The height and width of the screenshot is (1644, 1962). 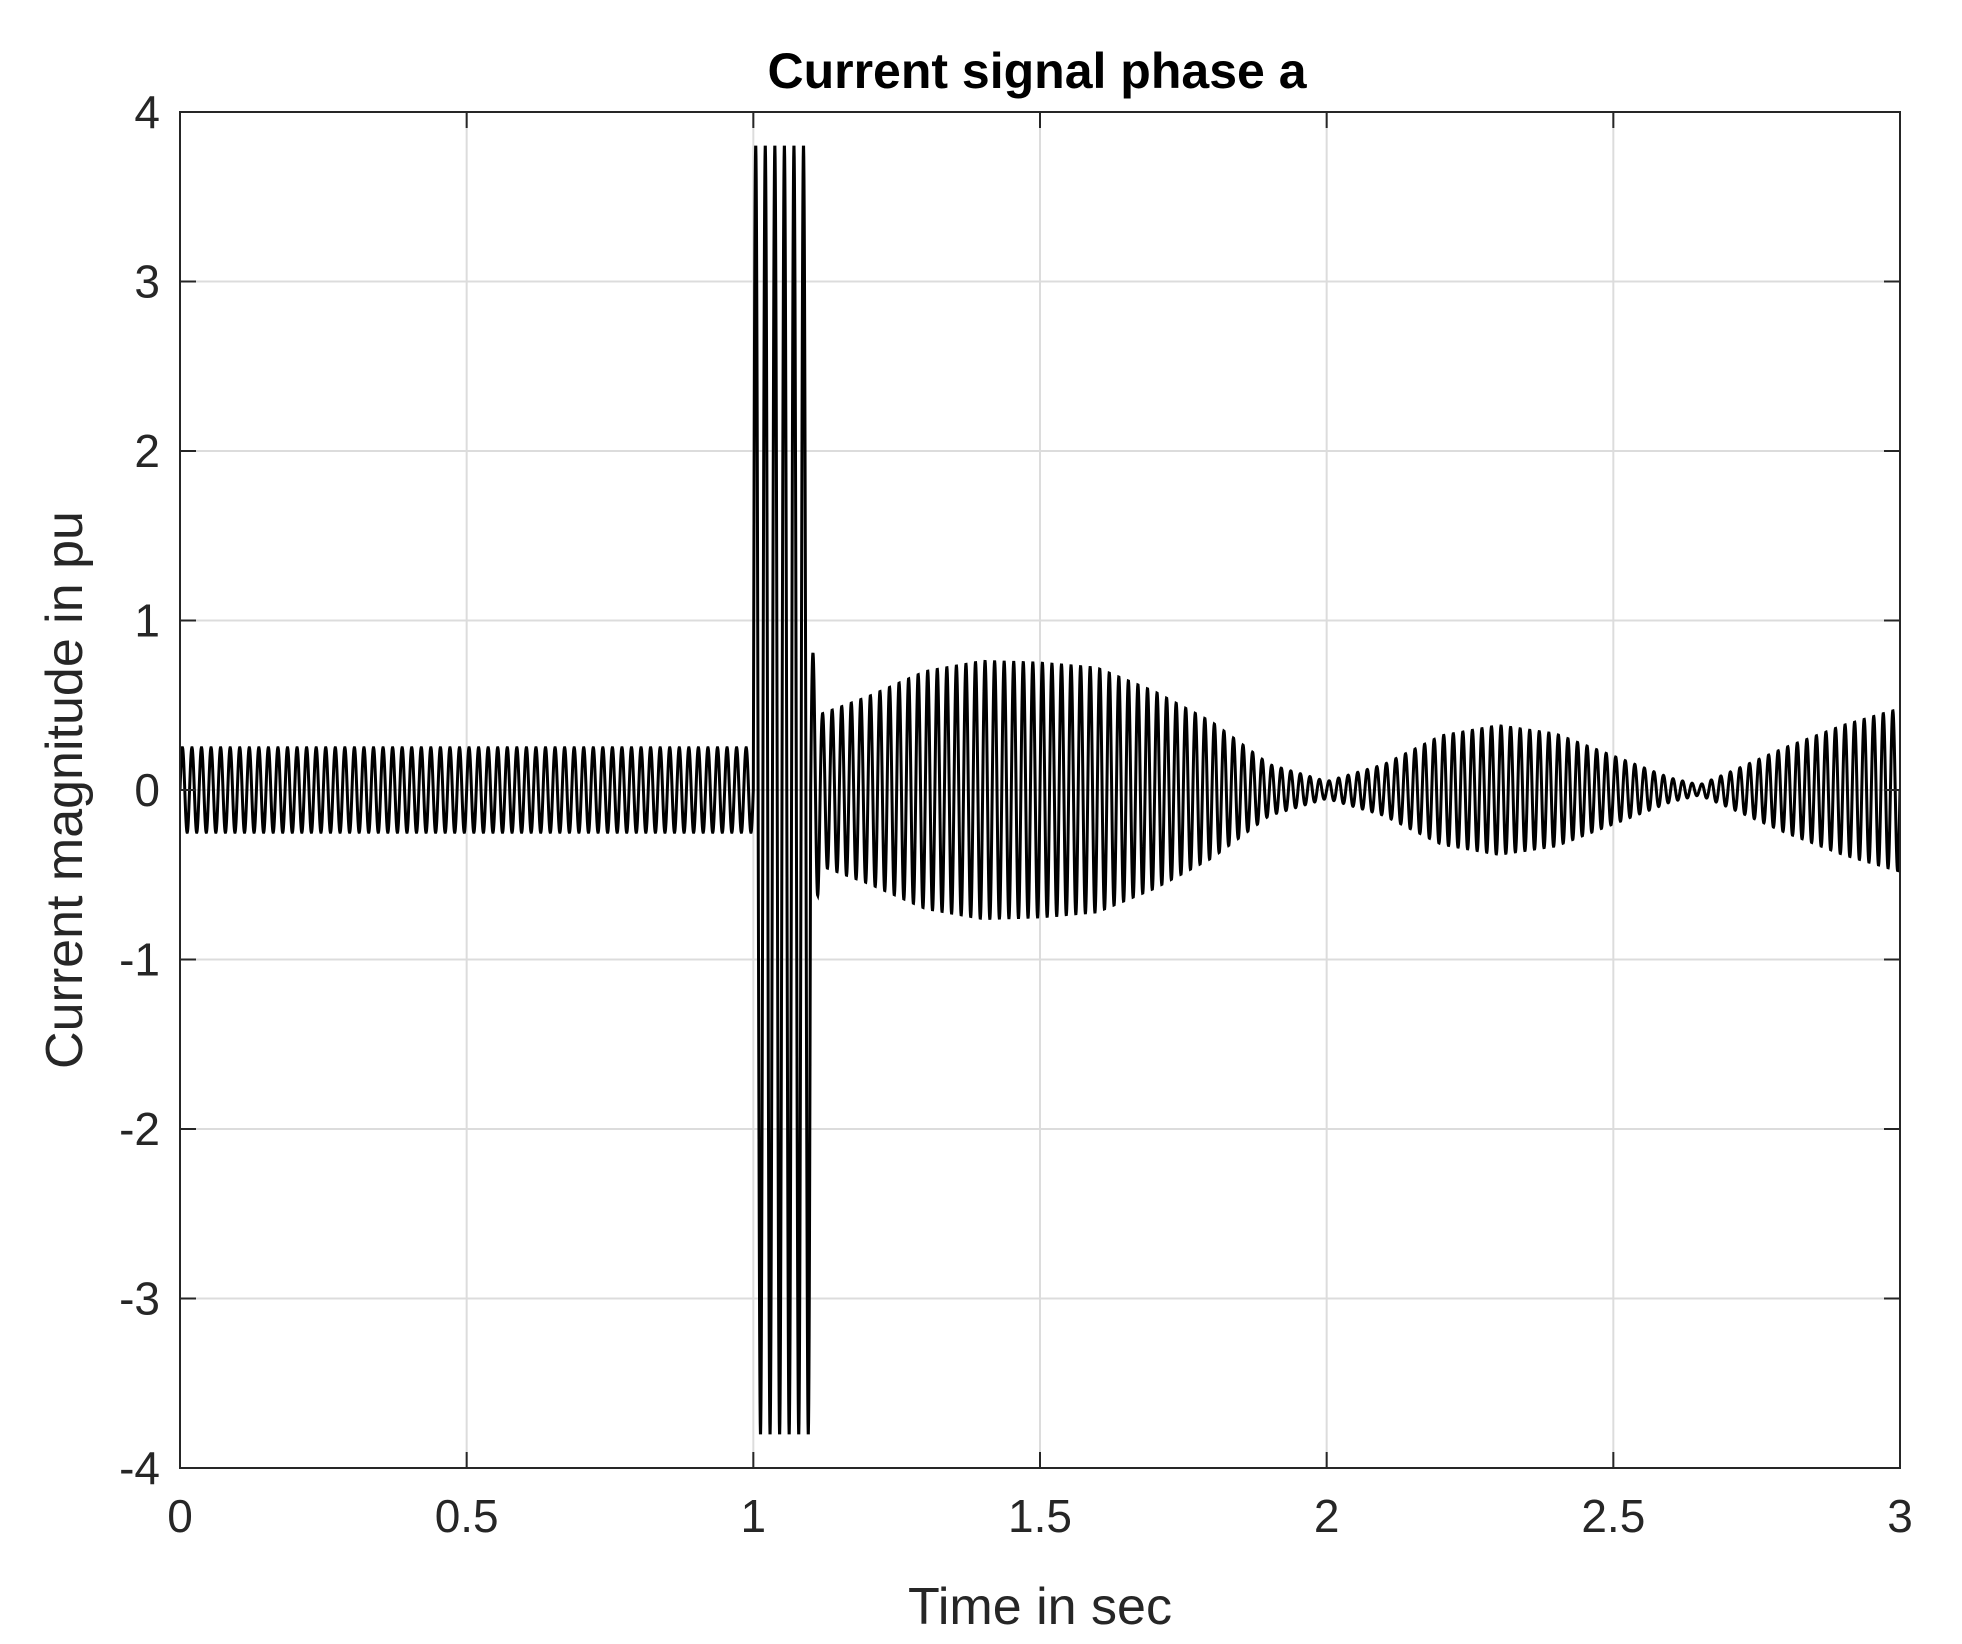 I want to click on y-tick-label: 3, so click(x=147, y=282).